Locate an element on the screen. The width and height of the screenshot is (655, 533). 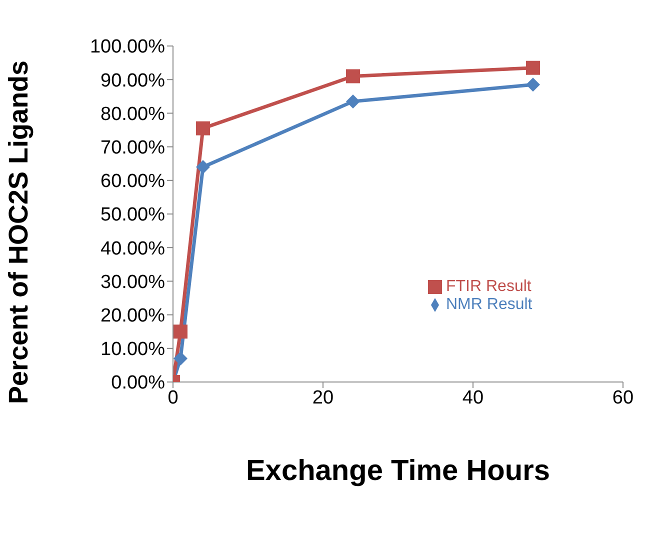
y-tick-label: 100.00% is located at coordinates (128, 47).